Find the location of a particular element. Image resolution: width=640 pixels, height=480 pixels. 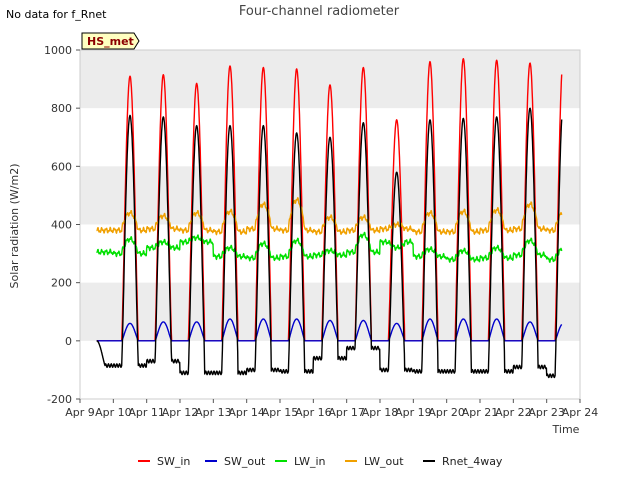

x-tick-label: Apr 12 is located at coordinates (180, 412).